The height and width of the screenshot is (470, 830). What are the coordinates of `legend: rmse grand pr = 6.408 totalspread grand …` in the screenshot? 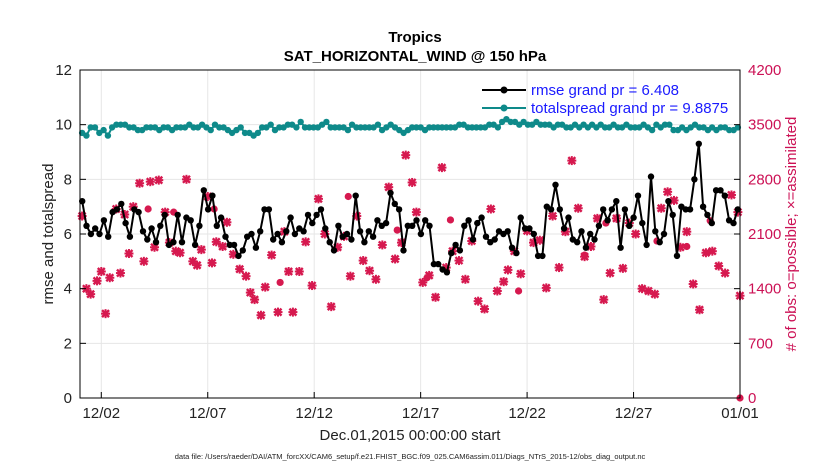 It's located at (605, 99).